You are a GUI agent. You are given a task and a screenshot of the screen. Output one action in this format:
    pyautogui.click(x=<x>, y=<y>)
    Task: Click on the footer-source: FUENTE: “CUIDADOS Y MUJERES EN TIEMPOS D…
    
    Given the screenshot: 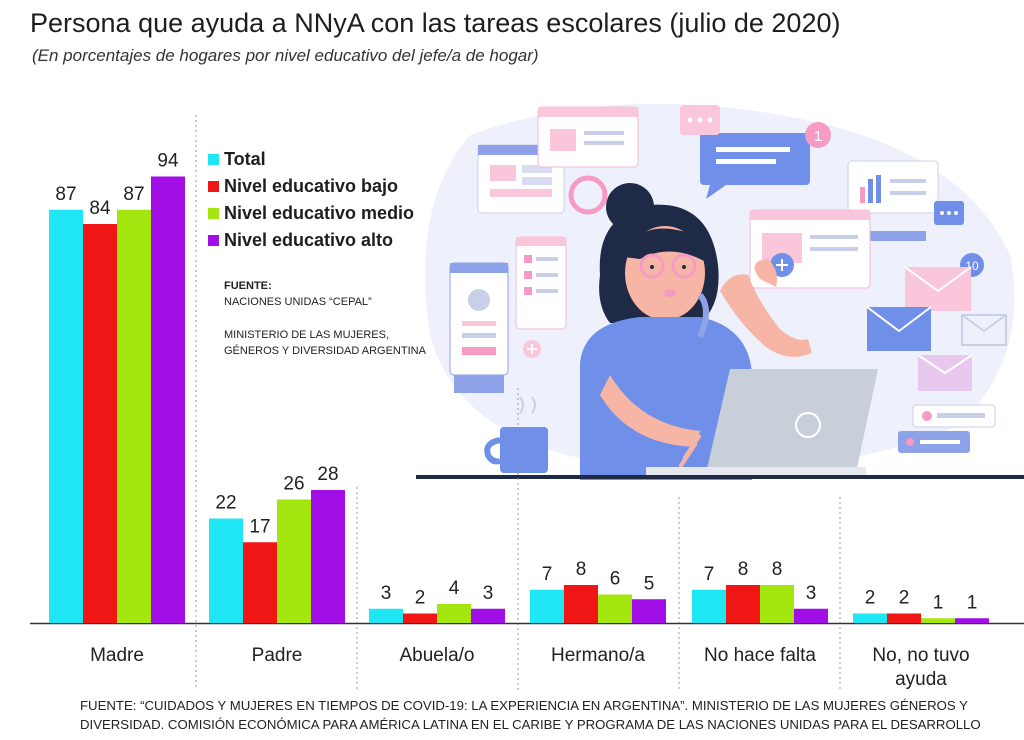 What is the action you would take?
    pyautogui.click(x=530, y=715)
    